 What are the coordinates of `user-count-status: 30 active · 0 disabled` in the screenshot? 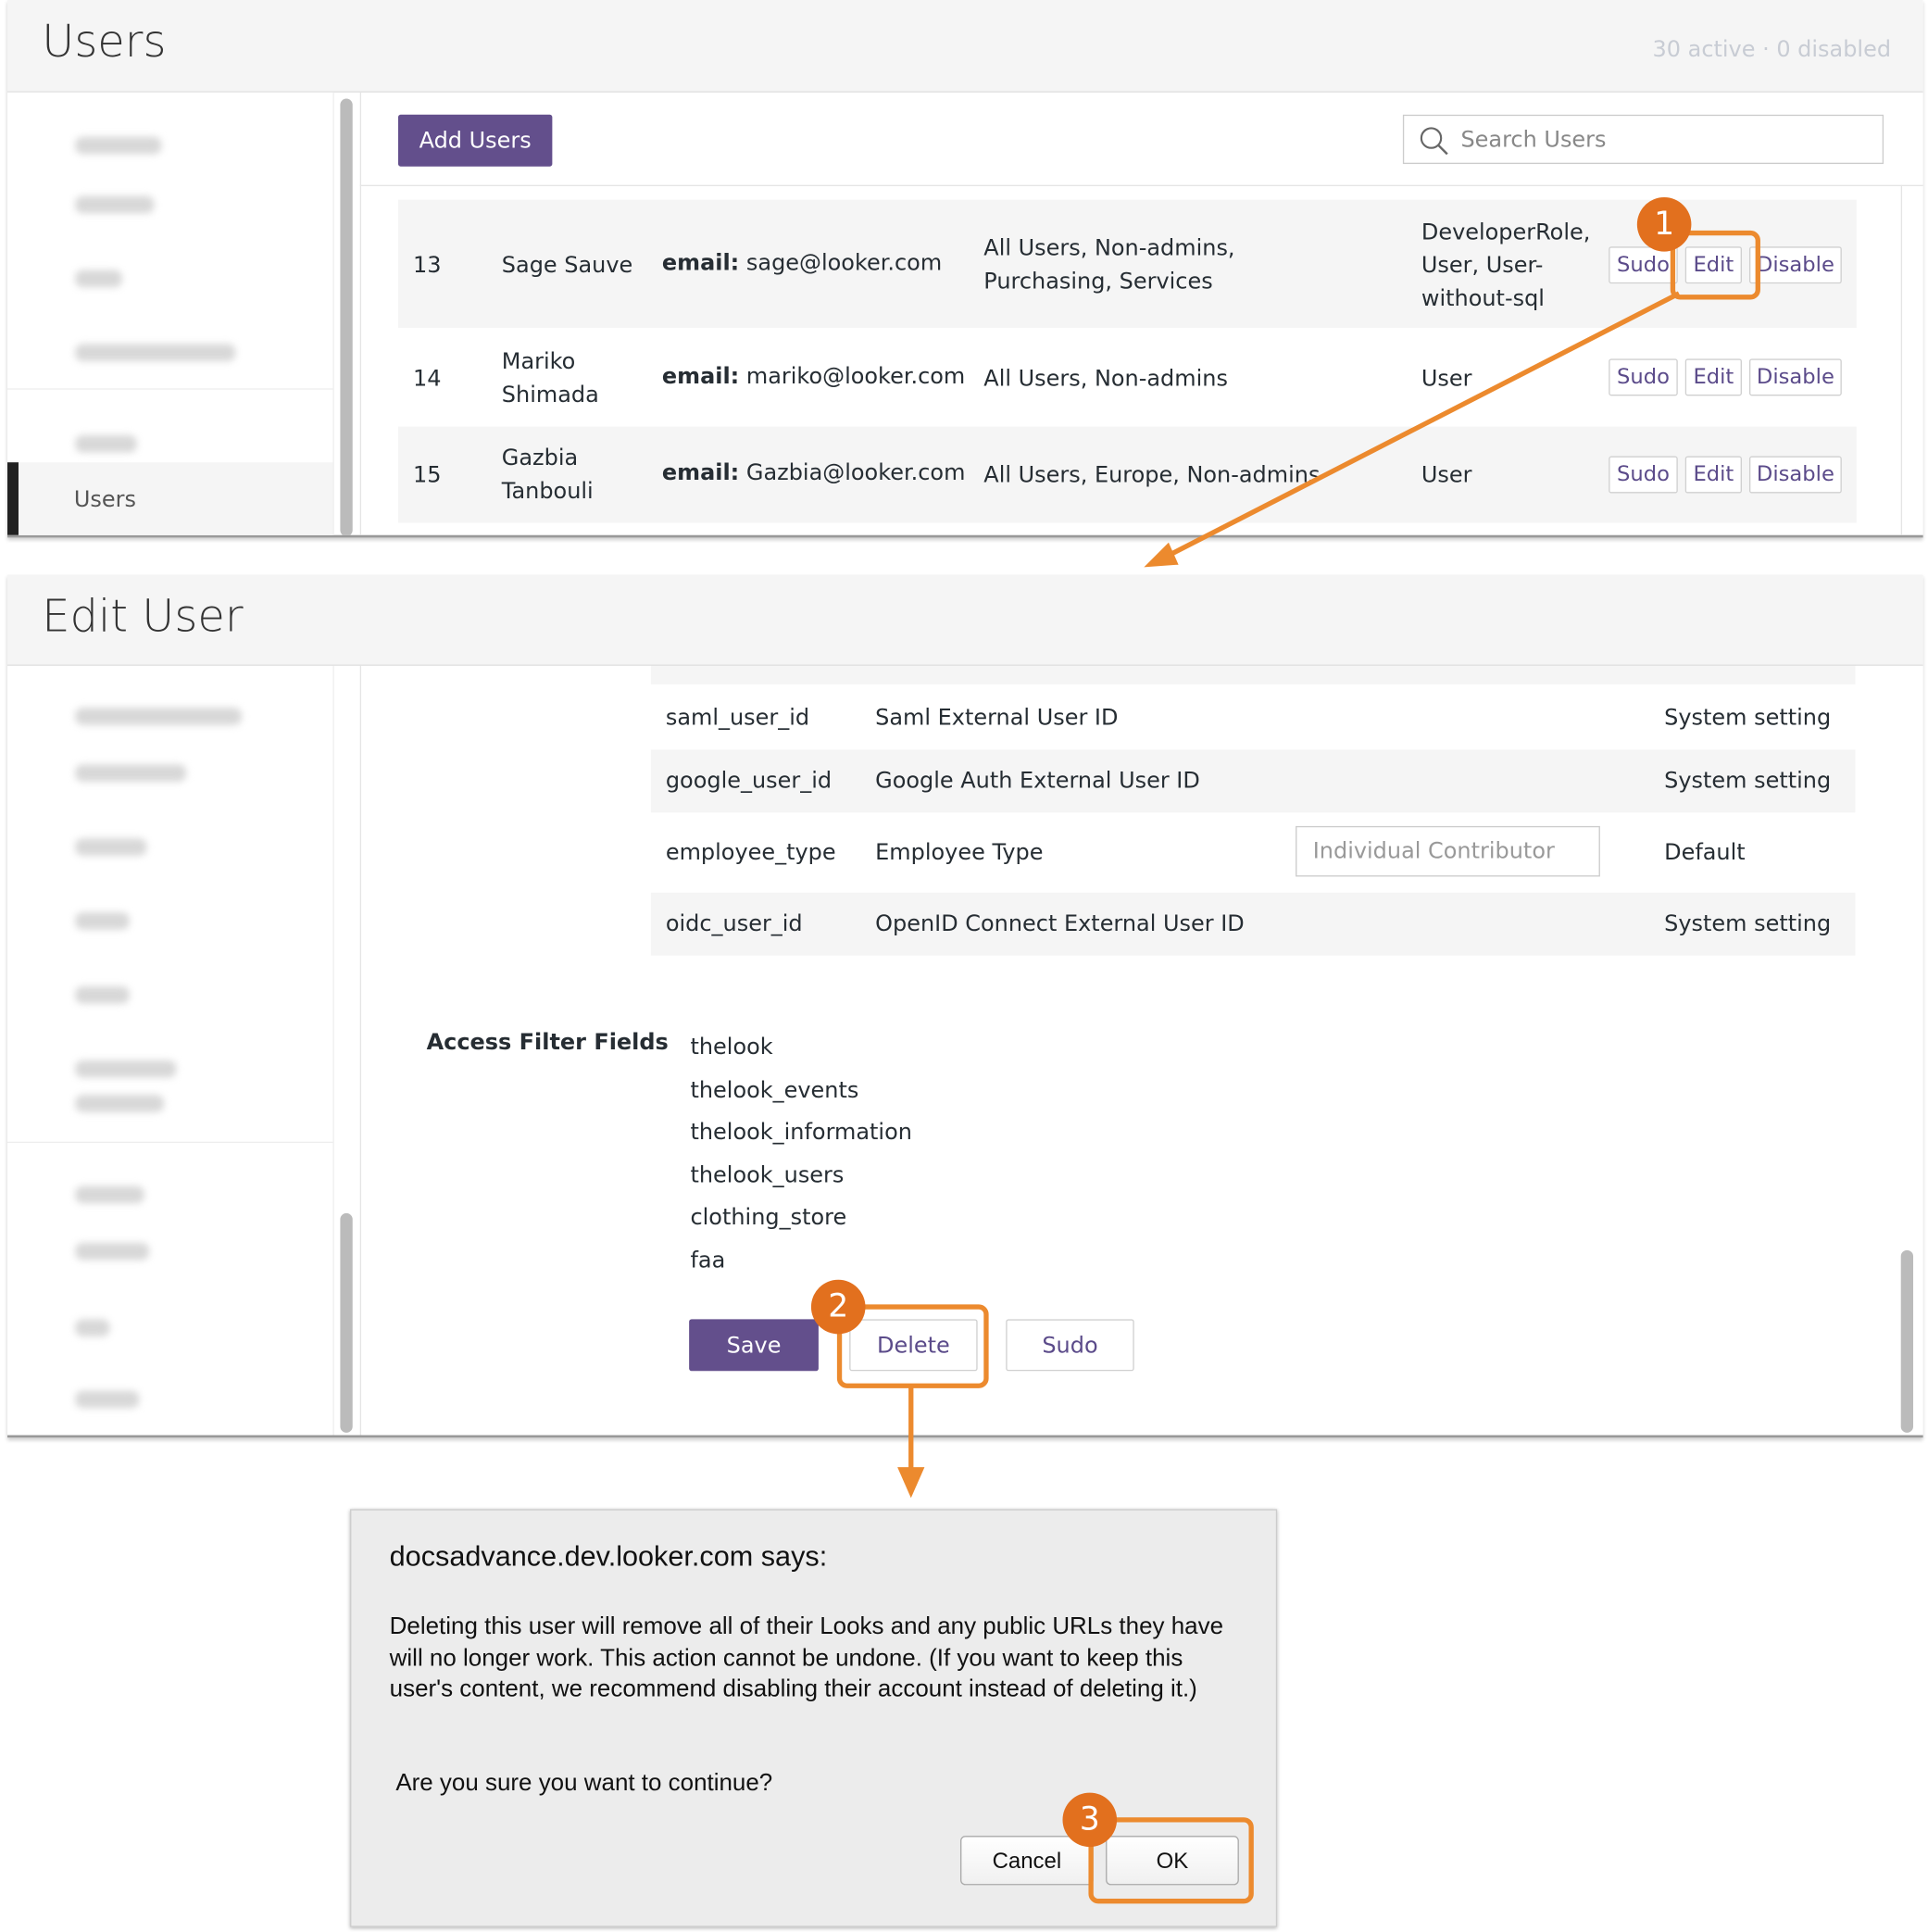 It's located at (1772, 49).